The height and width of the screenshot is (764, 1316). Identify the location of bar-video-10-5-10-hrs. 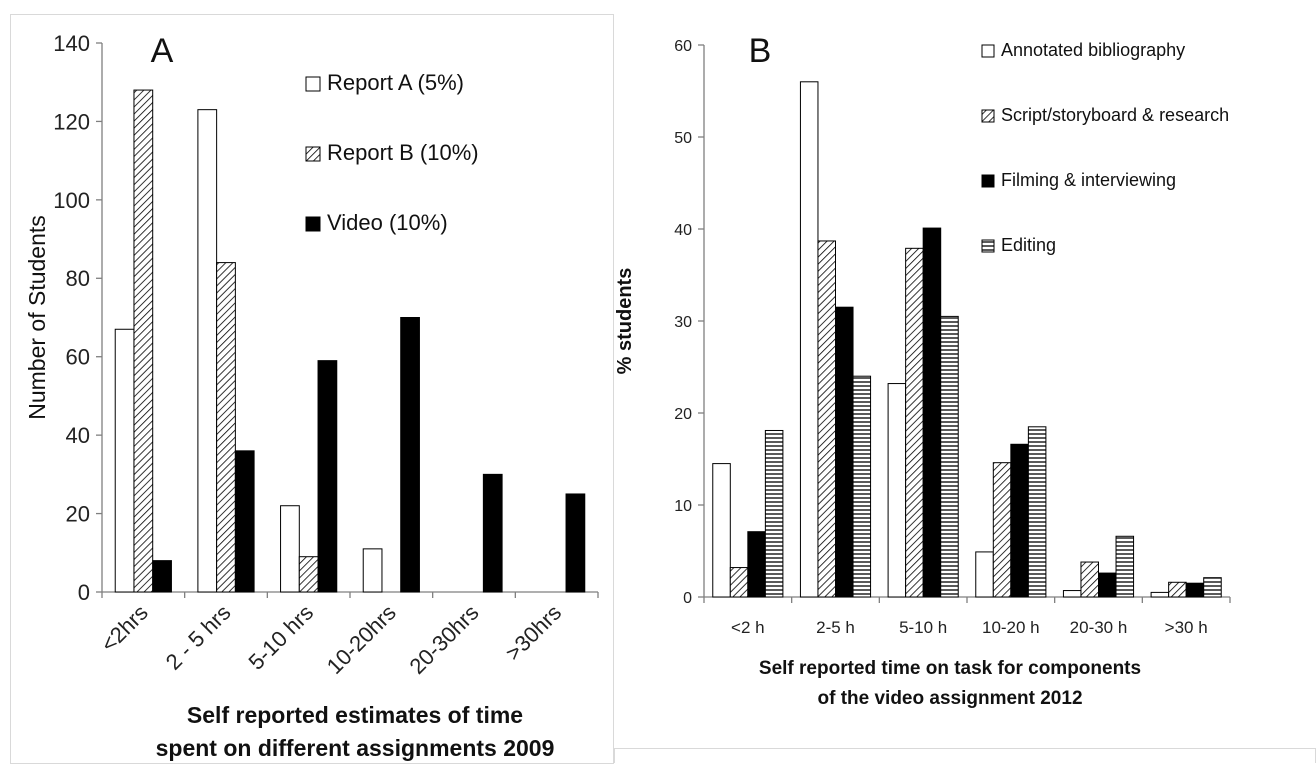
(327, 476).